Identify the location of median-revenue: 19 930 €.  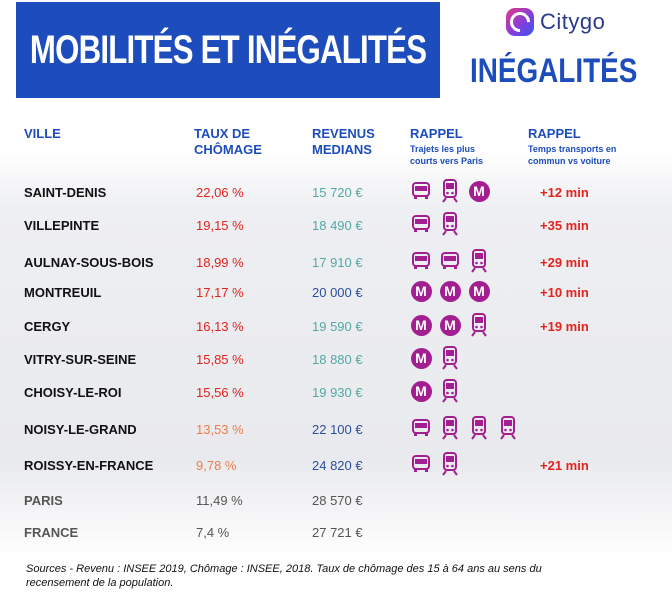
(337, 392).